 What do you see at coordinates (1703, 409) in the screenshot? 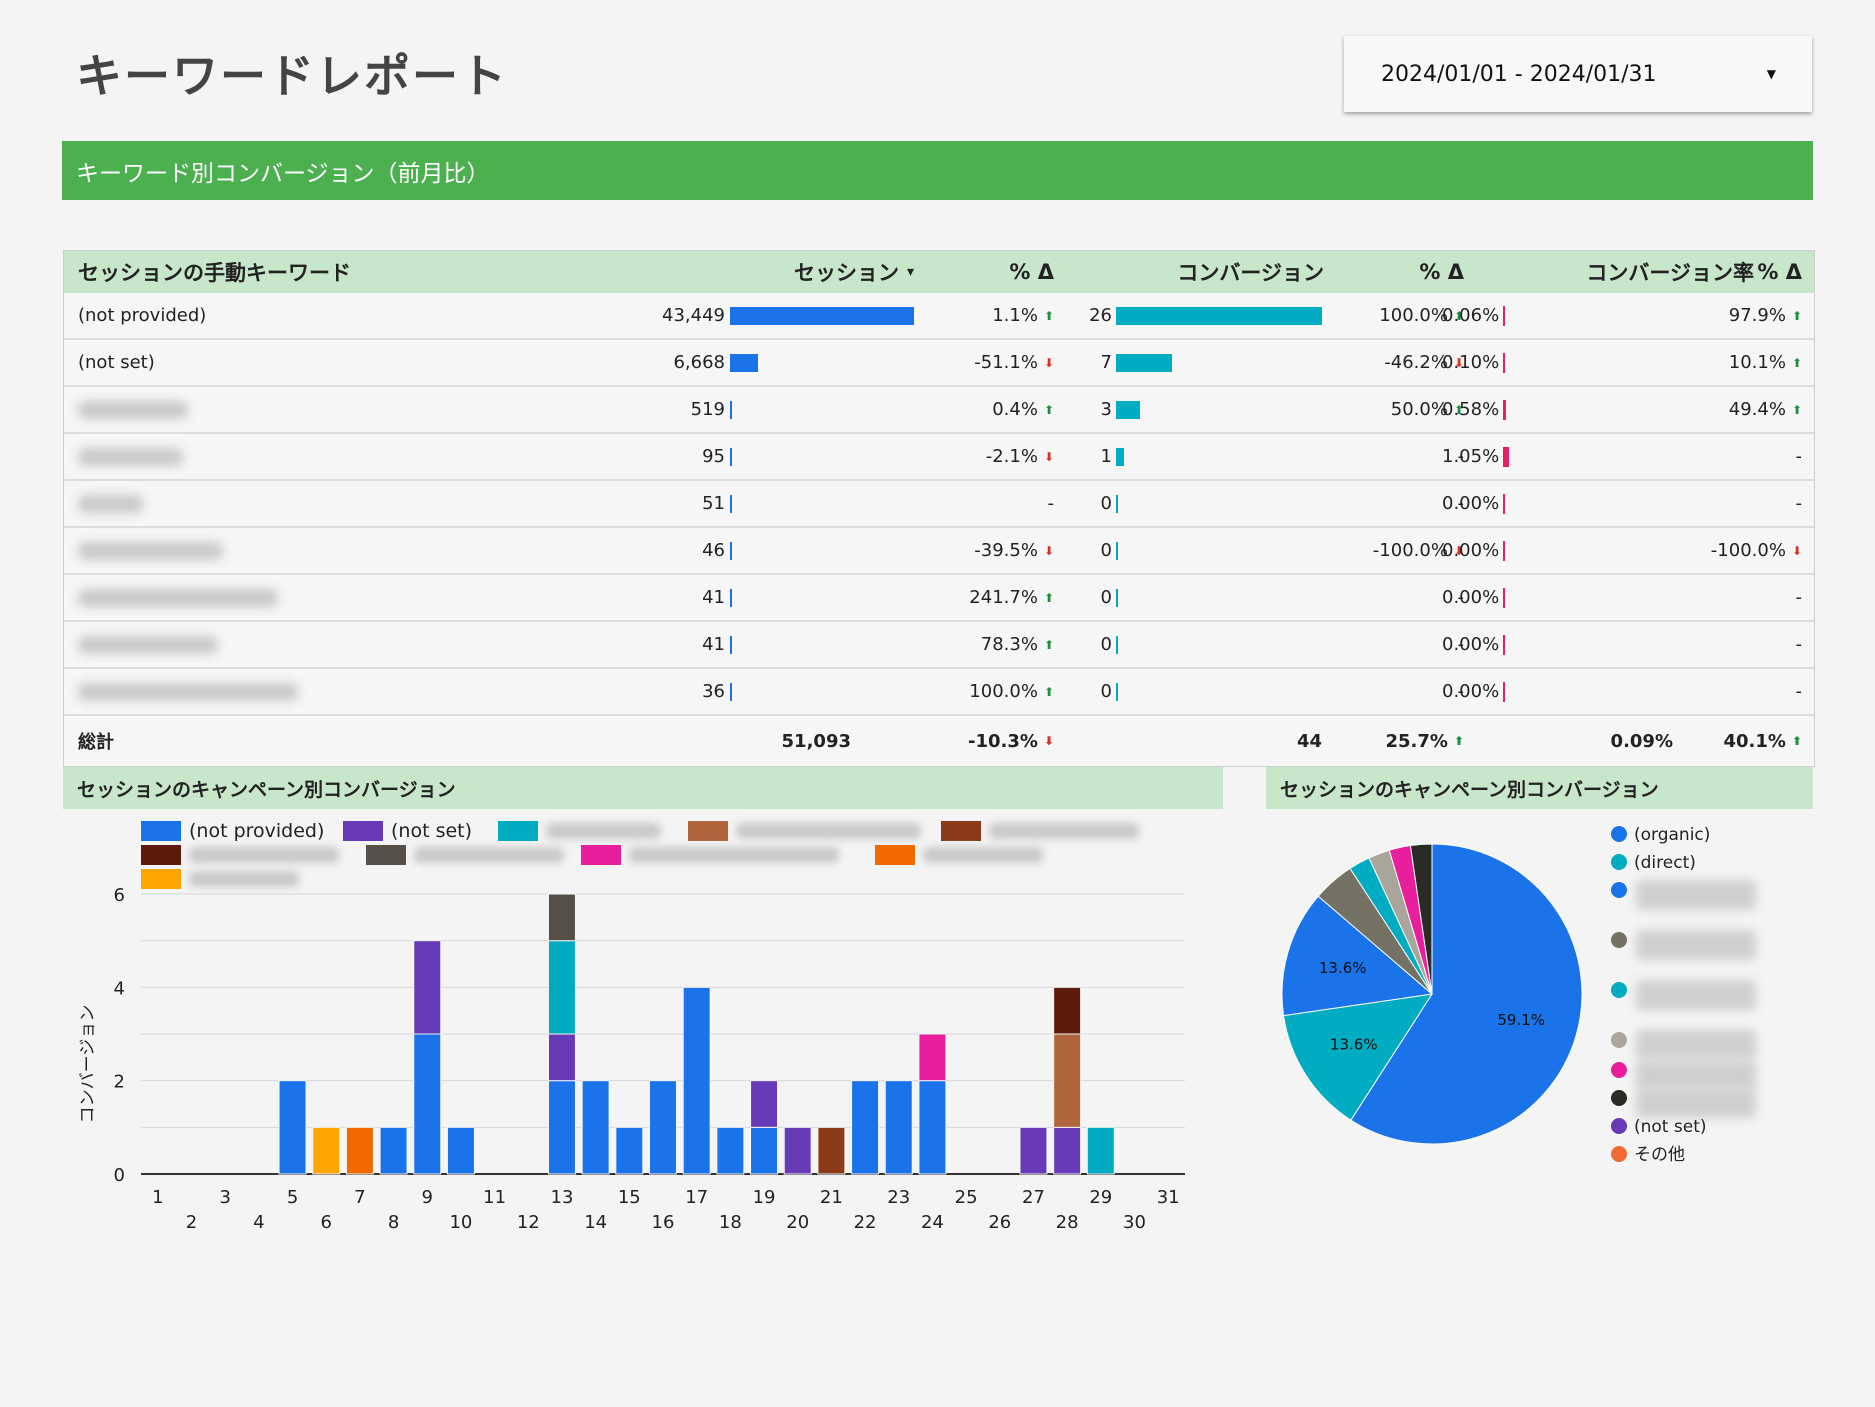
I see `rate-delta: 49.4% ⬆` at bounding box center [1703, 409].